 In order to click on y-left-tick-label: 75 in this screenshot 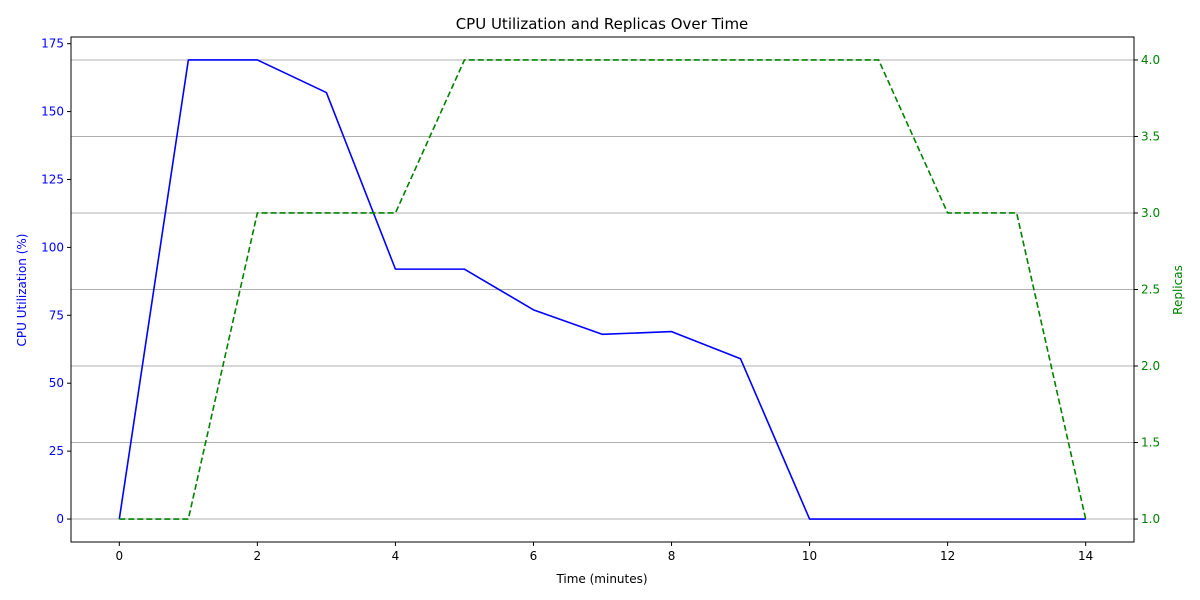, I will do `click(56, 315)`.